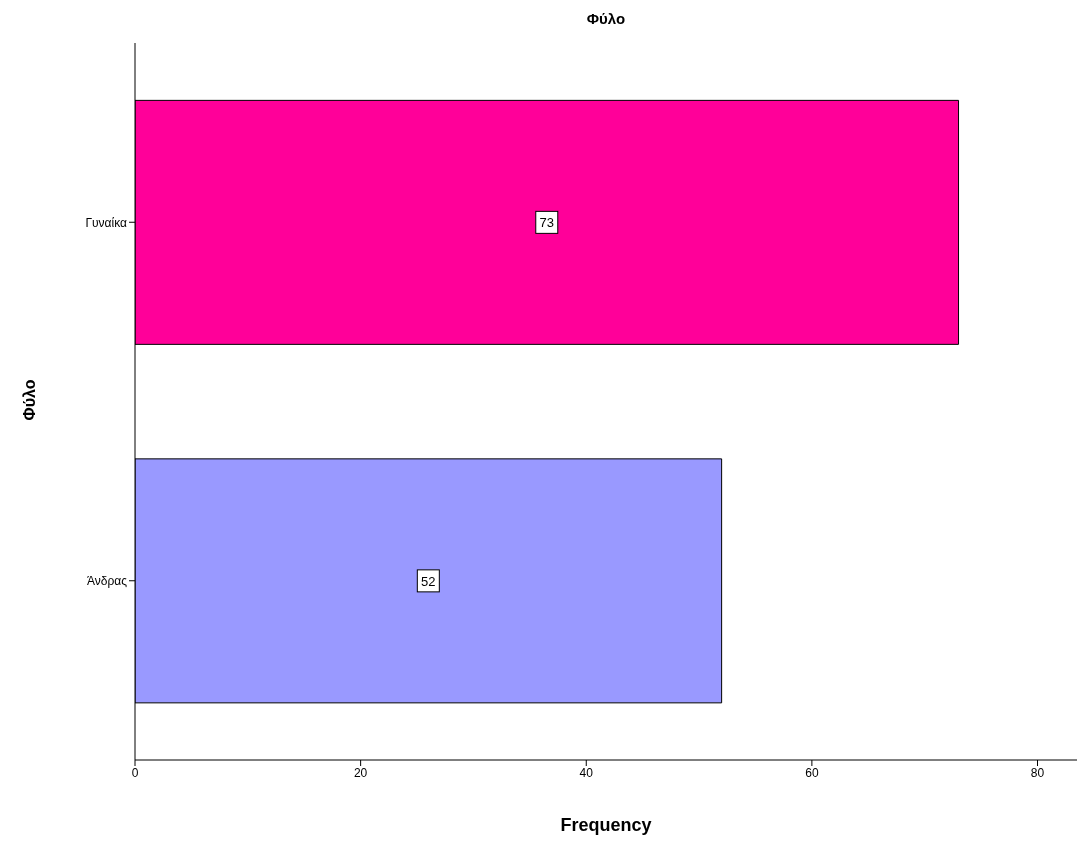  Describe the element at coordinates (107, 581) in the screenshot. I see `y-tick-label: Άνδρας` at that location.